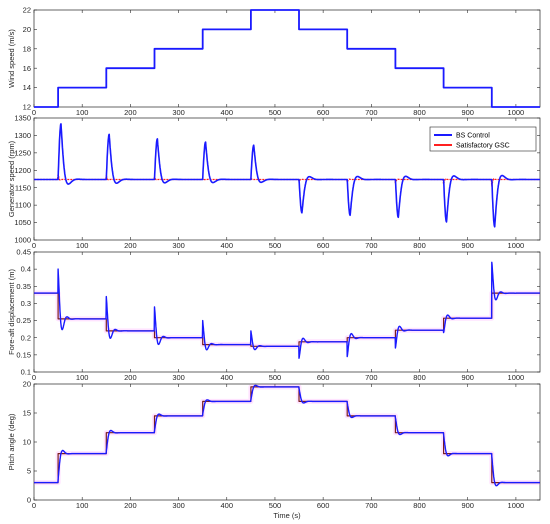 This screenshot has height=524, width=550. What do you see at coordinates (11, 312) in the screenshot?
I see `y-axis-label: Fore-aft displacement (m)` at bounding box center [11, 312].